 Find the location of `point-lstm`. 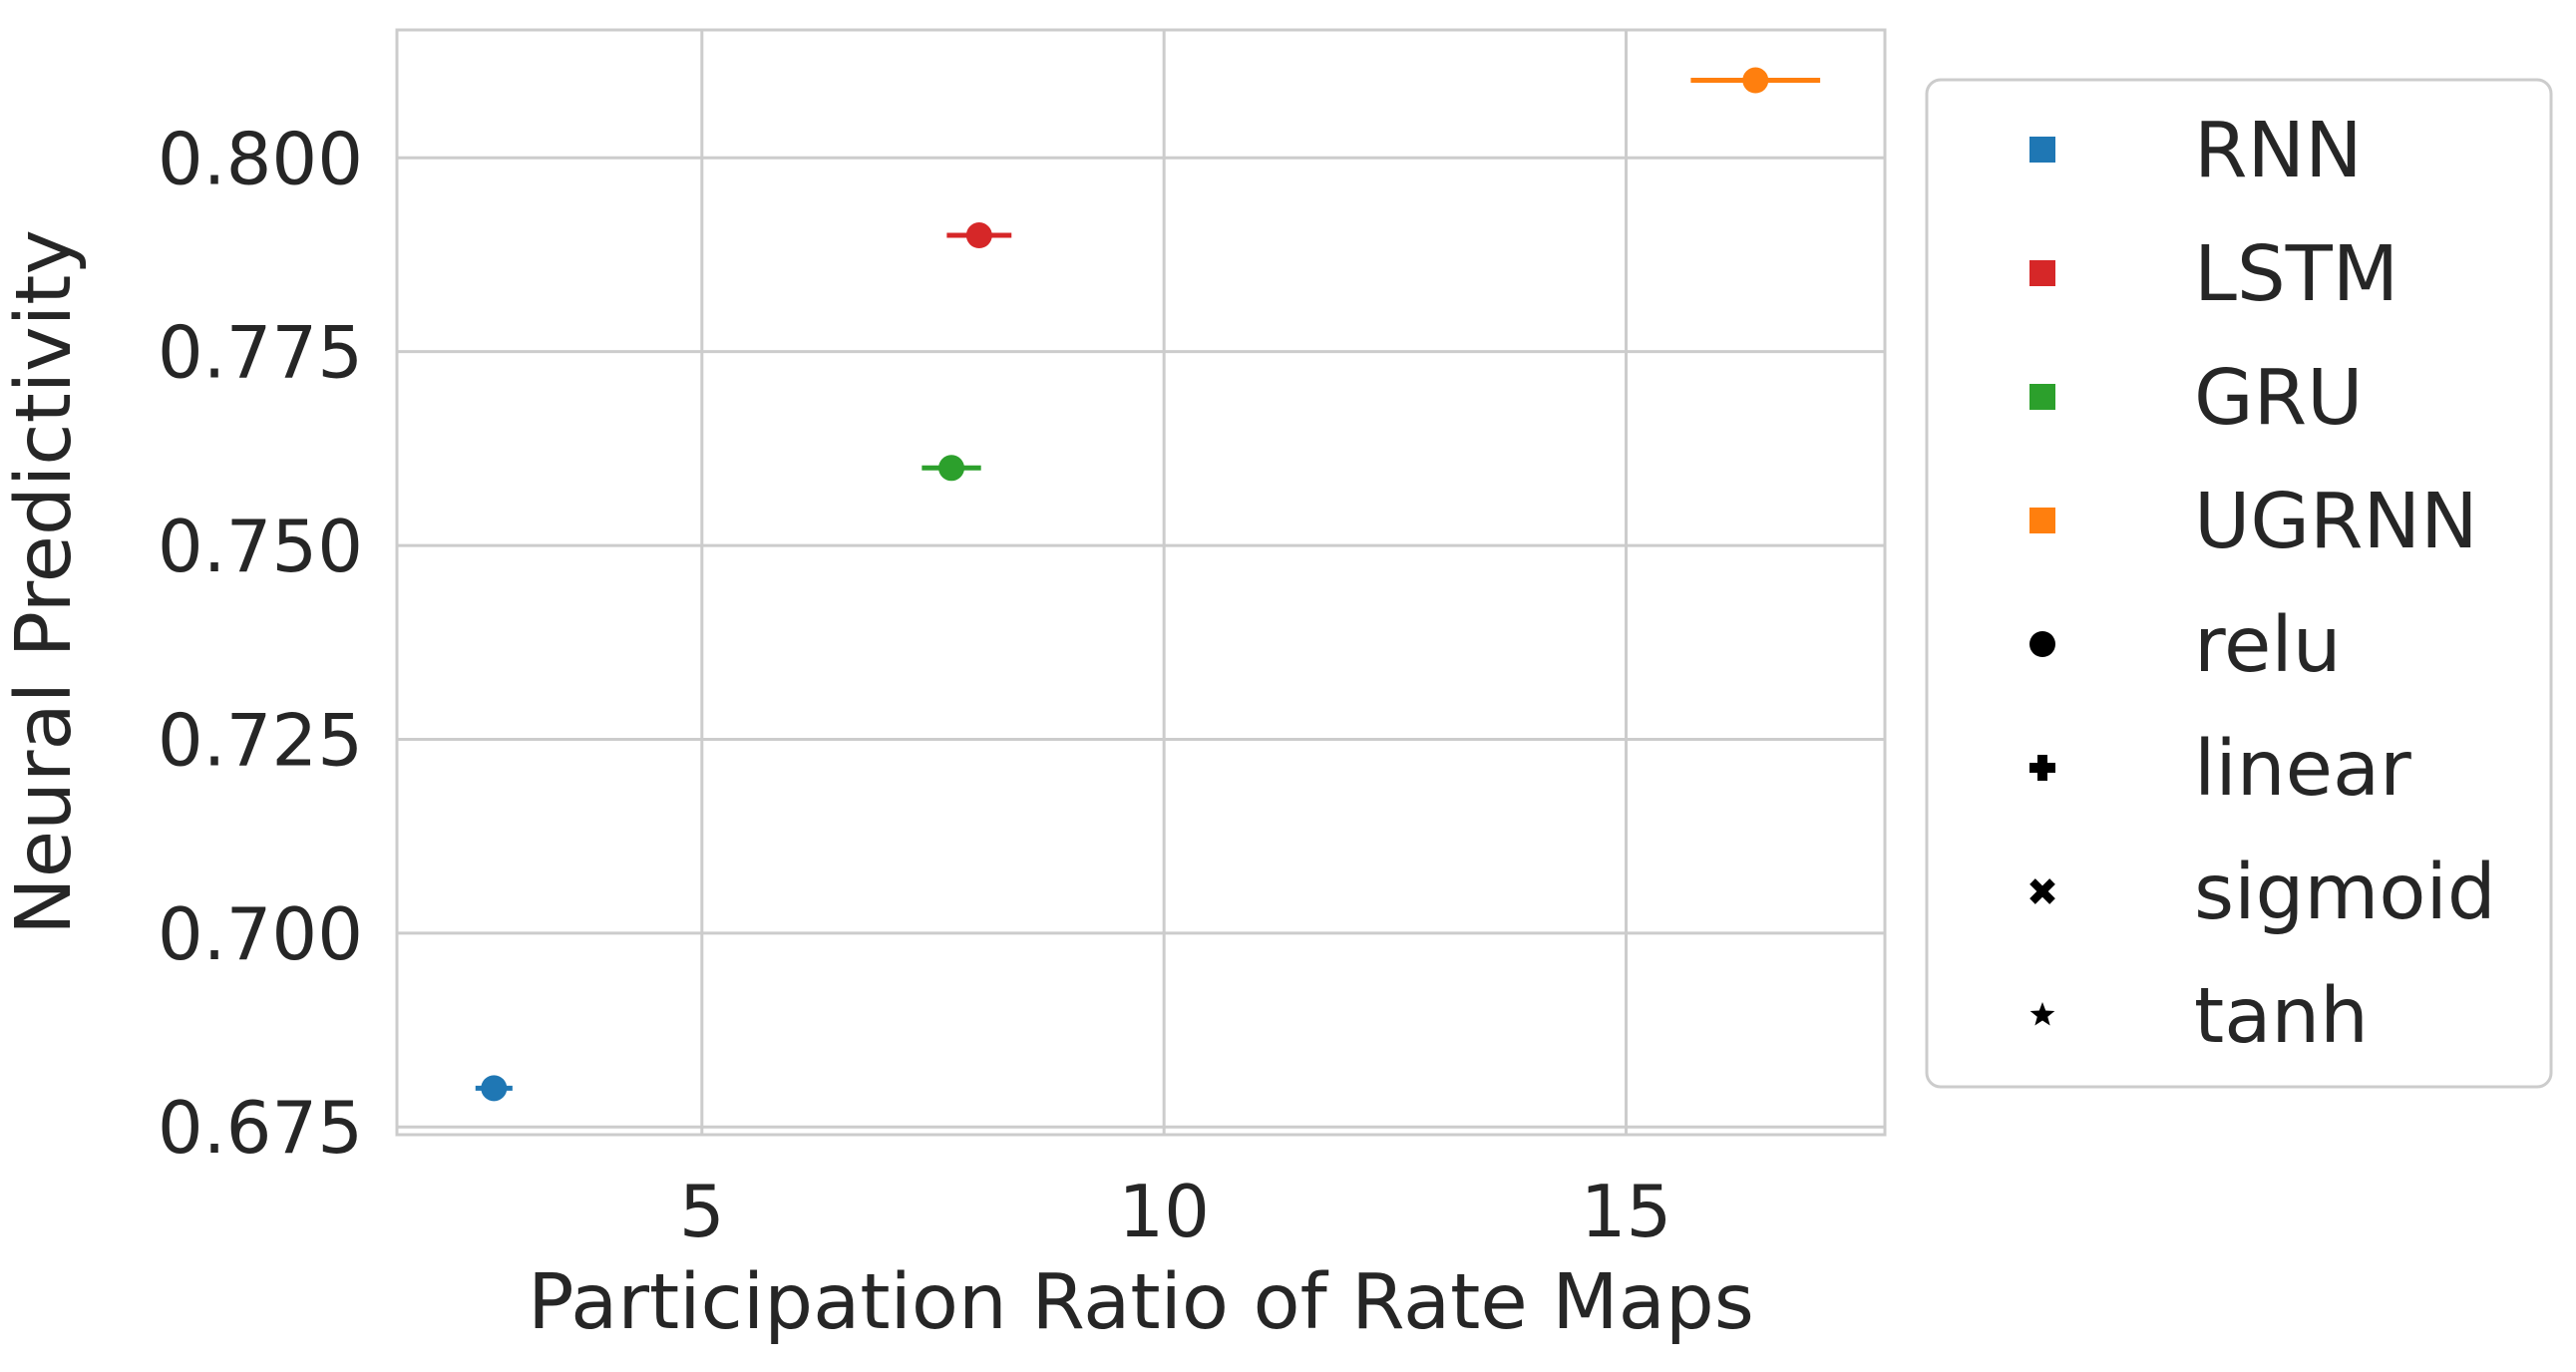

point-lstm is located at coordinates (978, 236).